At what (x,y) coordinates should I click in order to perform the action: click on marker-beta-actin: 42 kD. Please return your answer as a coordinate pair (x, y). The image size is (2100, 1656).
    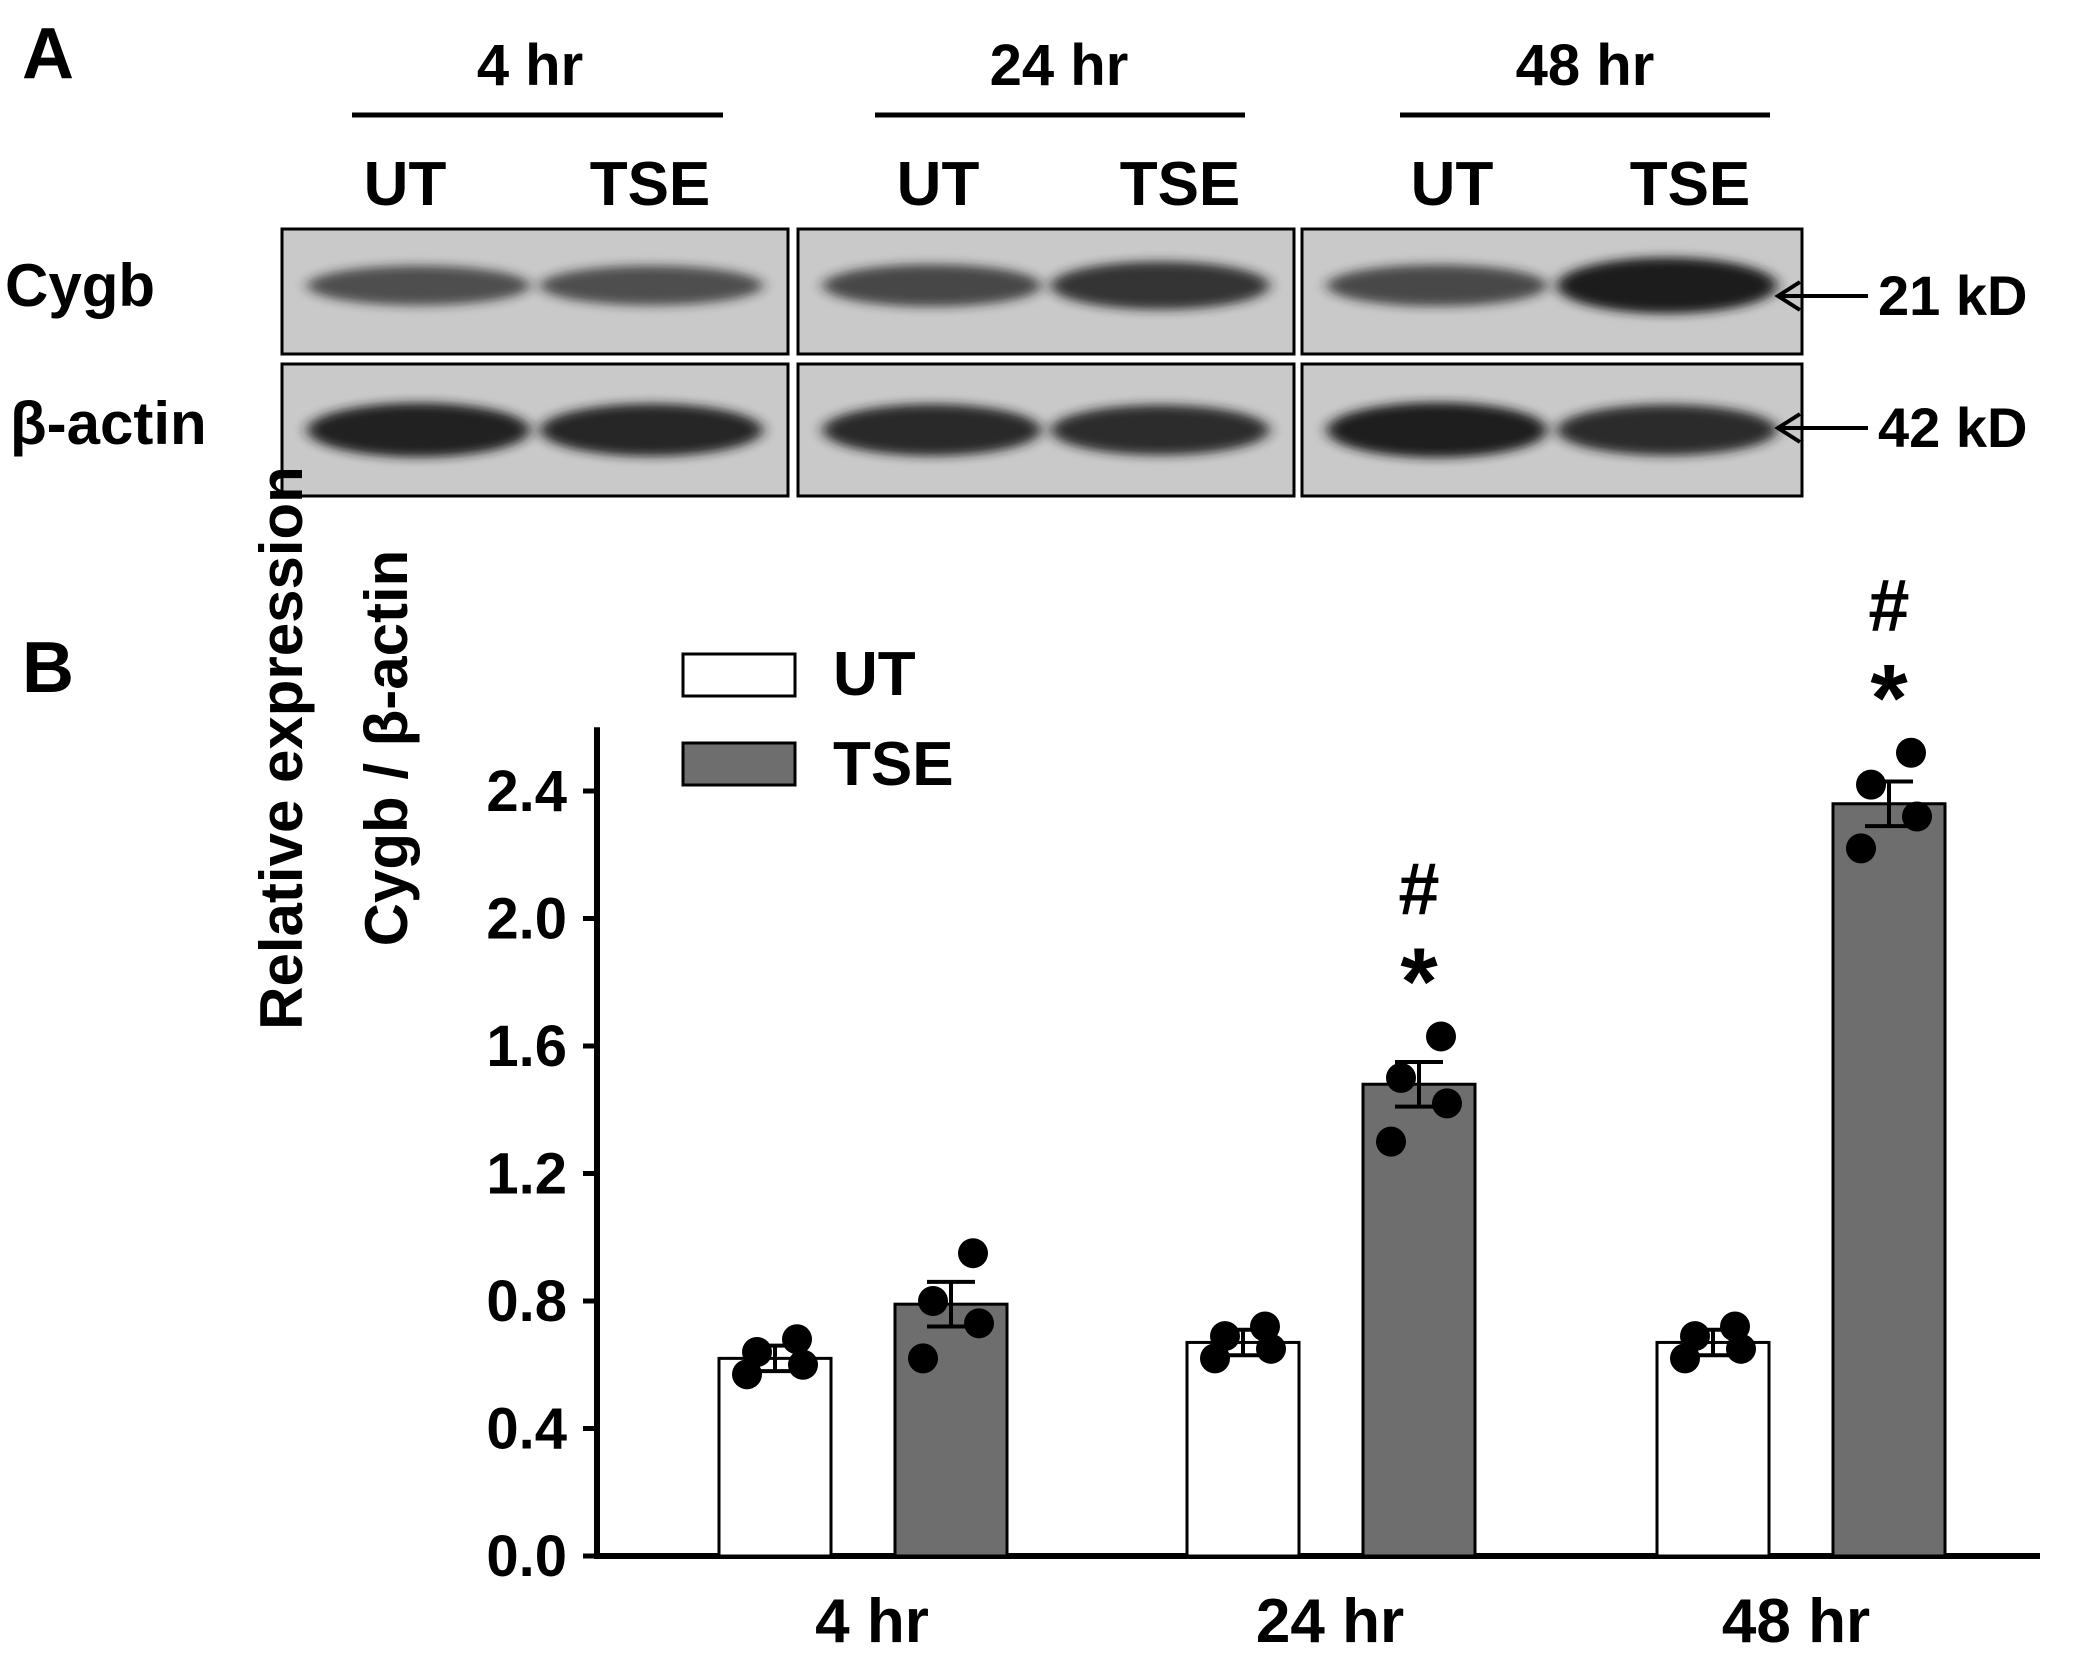
    Looking at the image, I should click on (1900, 427).